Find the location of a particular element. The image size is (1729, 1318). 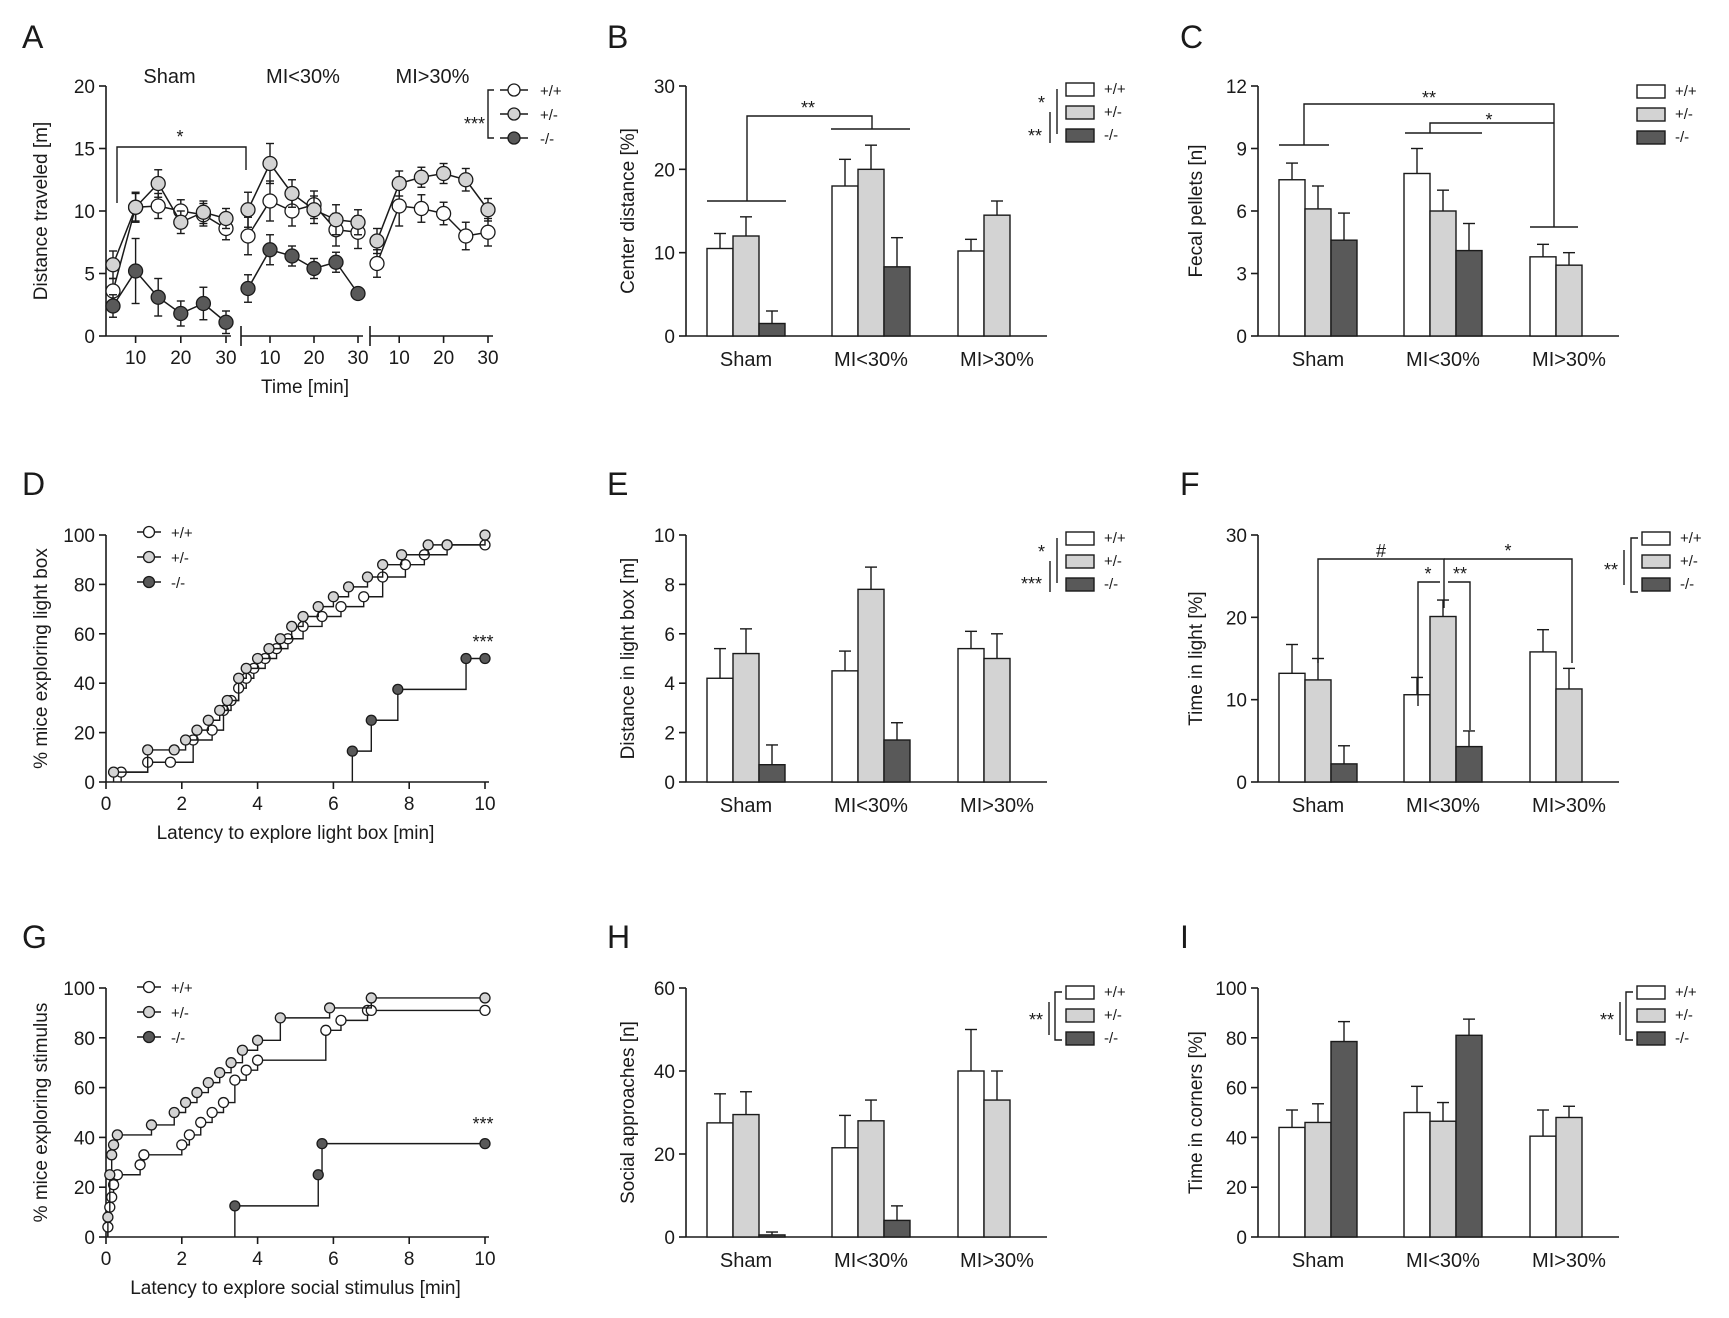

legend-significance: * is located at coordinates (1041, 552).